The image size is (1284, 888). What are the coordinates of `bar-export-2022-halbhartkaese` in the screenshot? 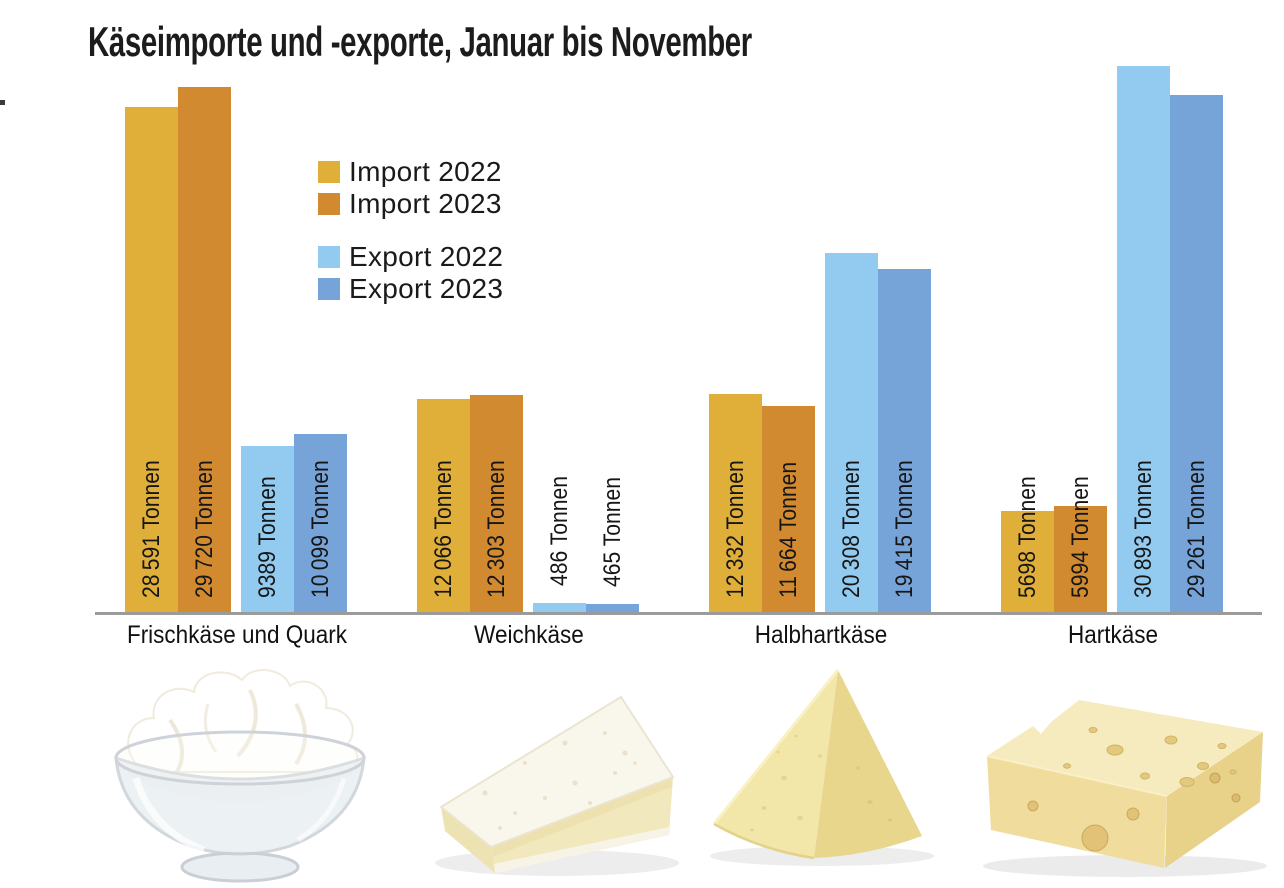 It's located at (851, 432).